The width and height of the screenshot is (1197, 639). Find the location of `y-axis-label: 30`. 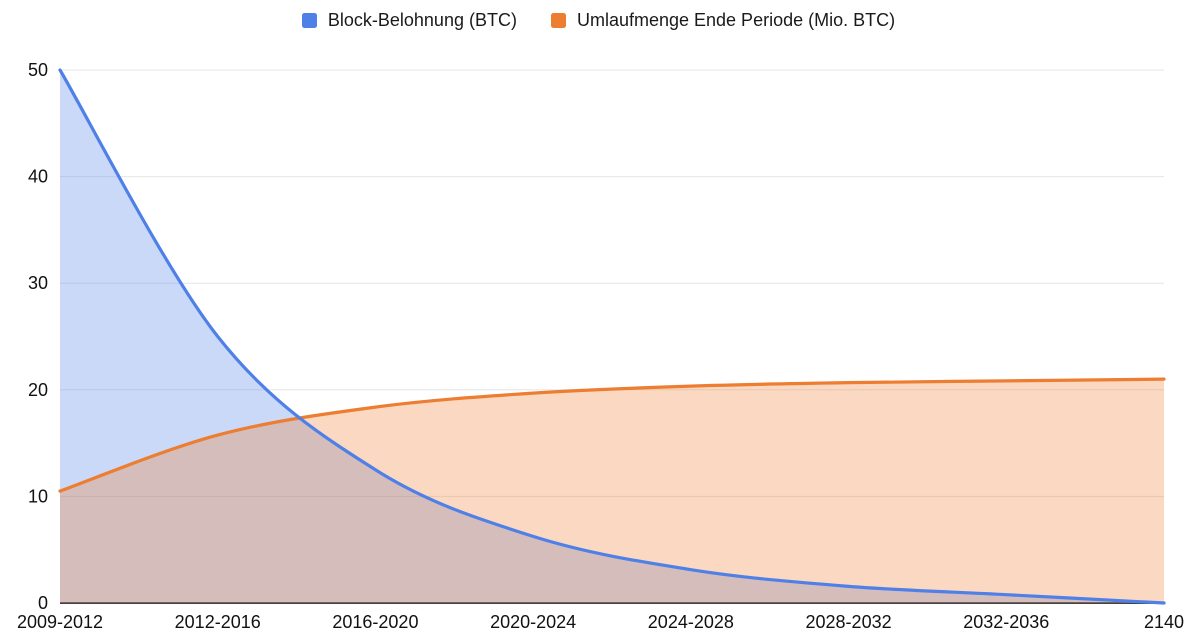

y-axis-label: 30 is located at coordinates (38, 283).